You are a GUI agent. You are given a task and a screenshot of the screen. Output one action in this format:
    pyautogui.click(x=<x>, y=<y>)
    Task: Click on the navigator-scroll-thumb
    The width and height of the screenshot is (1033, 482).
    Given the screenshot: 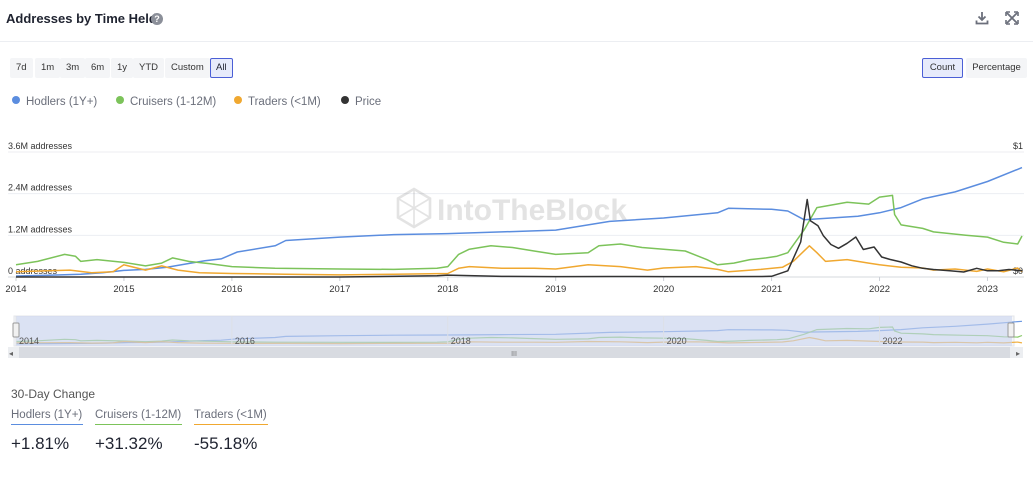 What is the action you would take?
    pyautogui.click(x=514, y=352)
    